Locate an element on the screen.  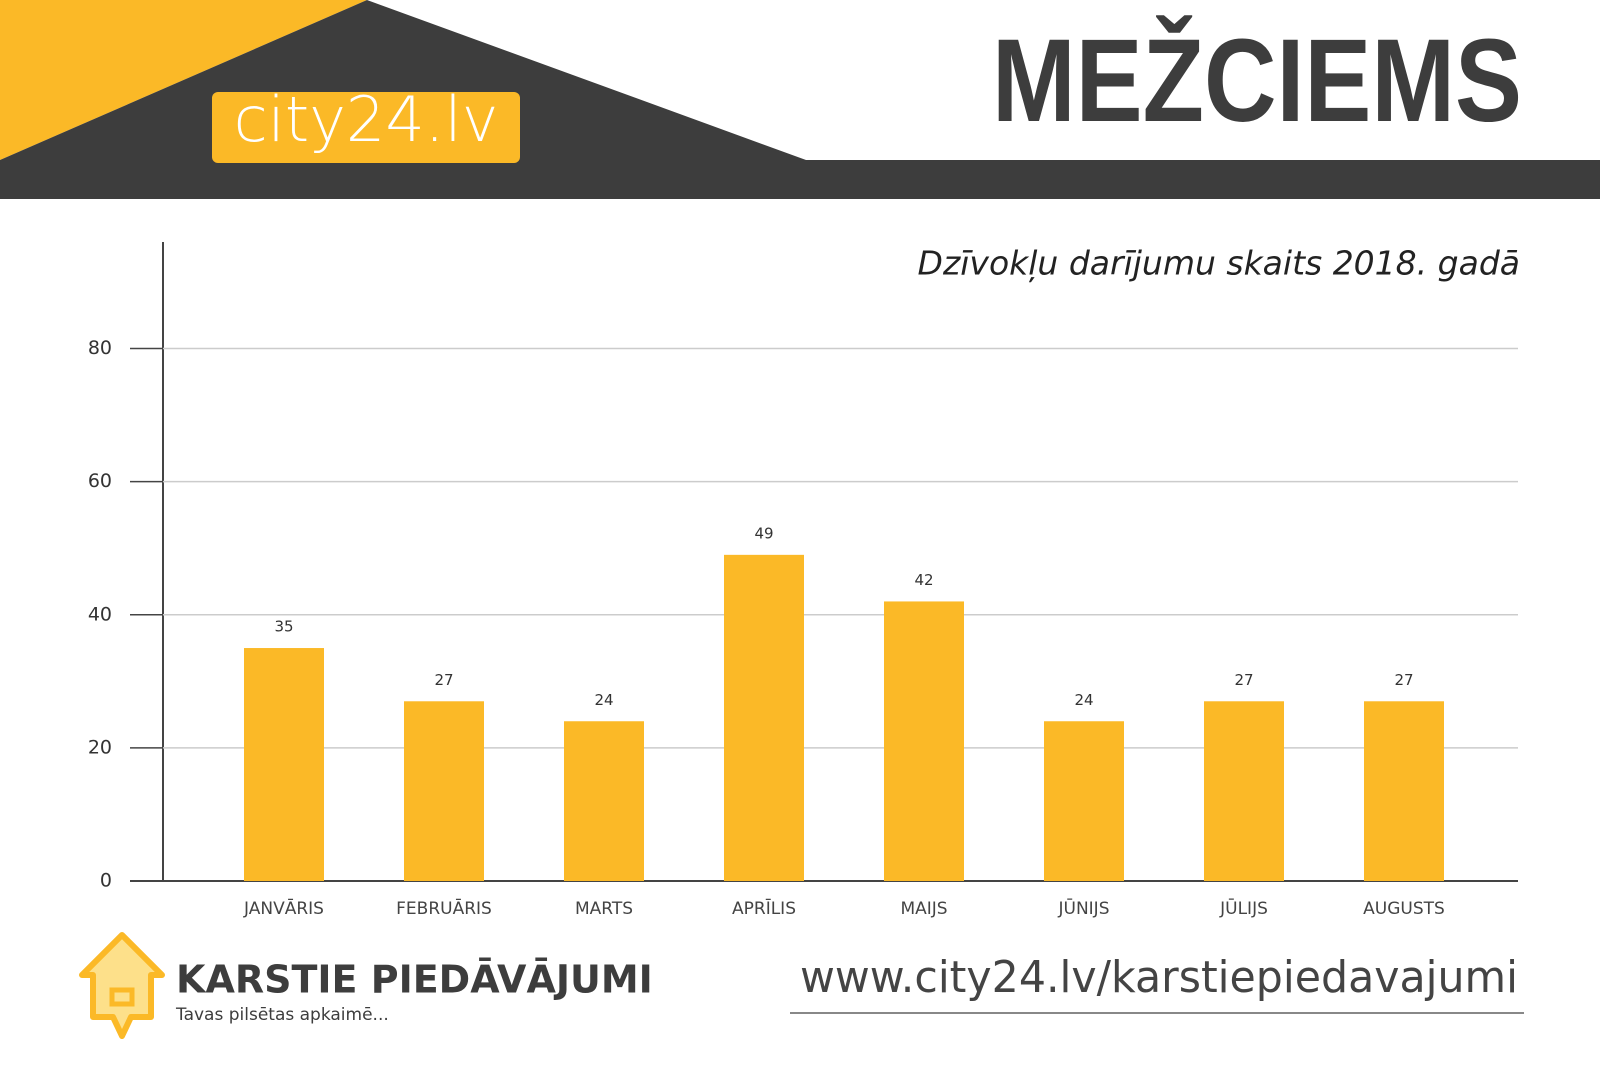
x-tick-label: JŪLIJS is located at coordinates (1243, 908).